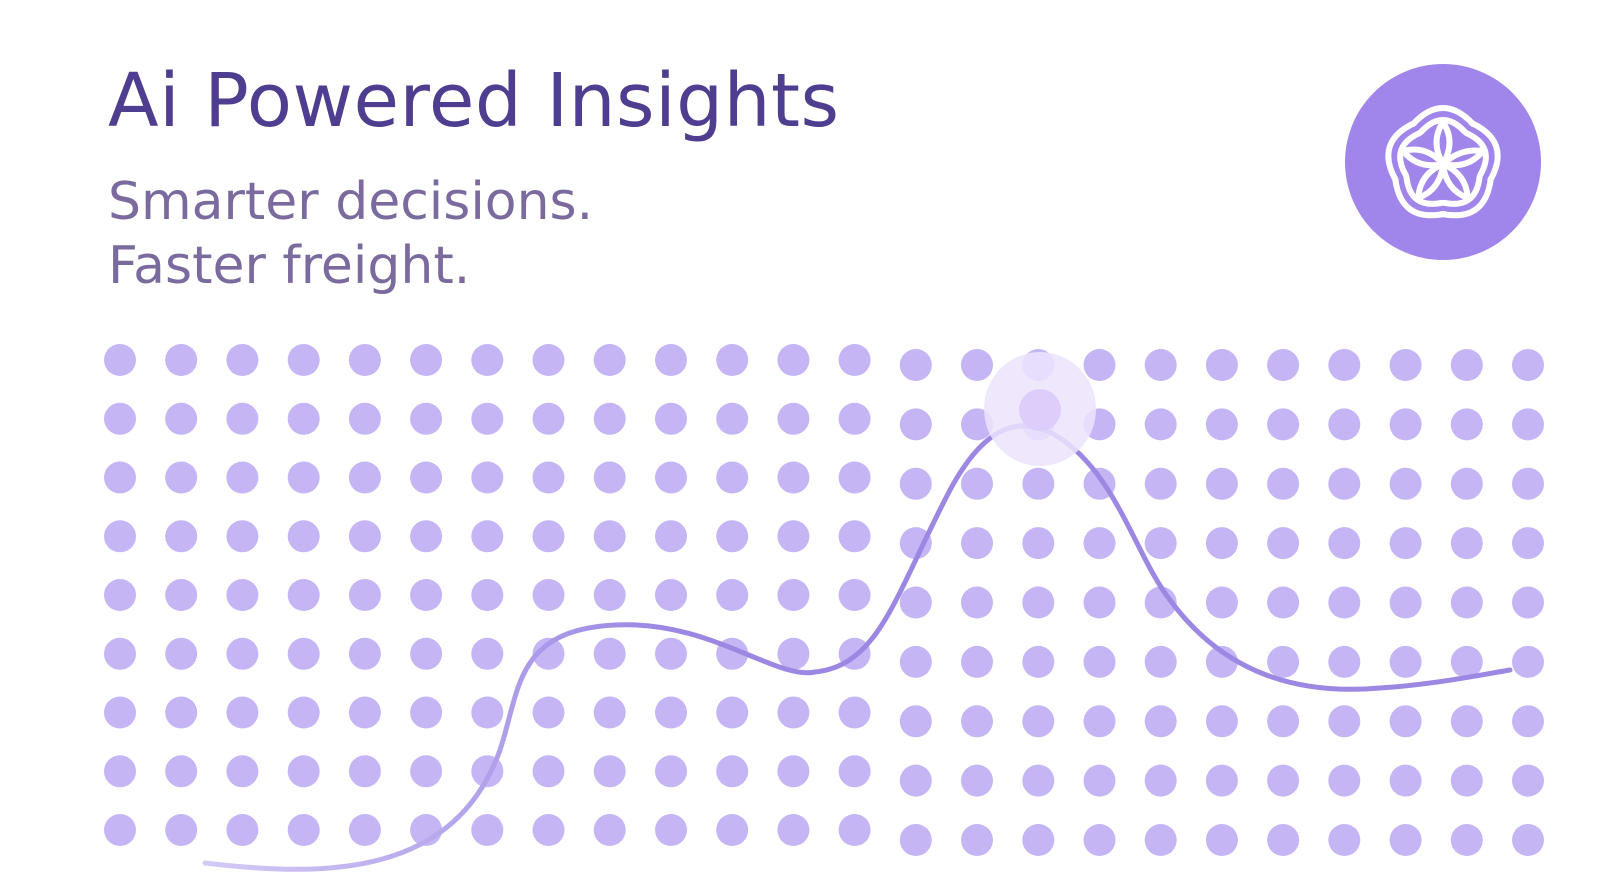 The image size is (1616, 892). I want to click on page-title: Ai Powered Insights, so click(474, 101).